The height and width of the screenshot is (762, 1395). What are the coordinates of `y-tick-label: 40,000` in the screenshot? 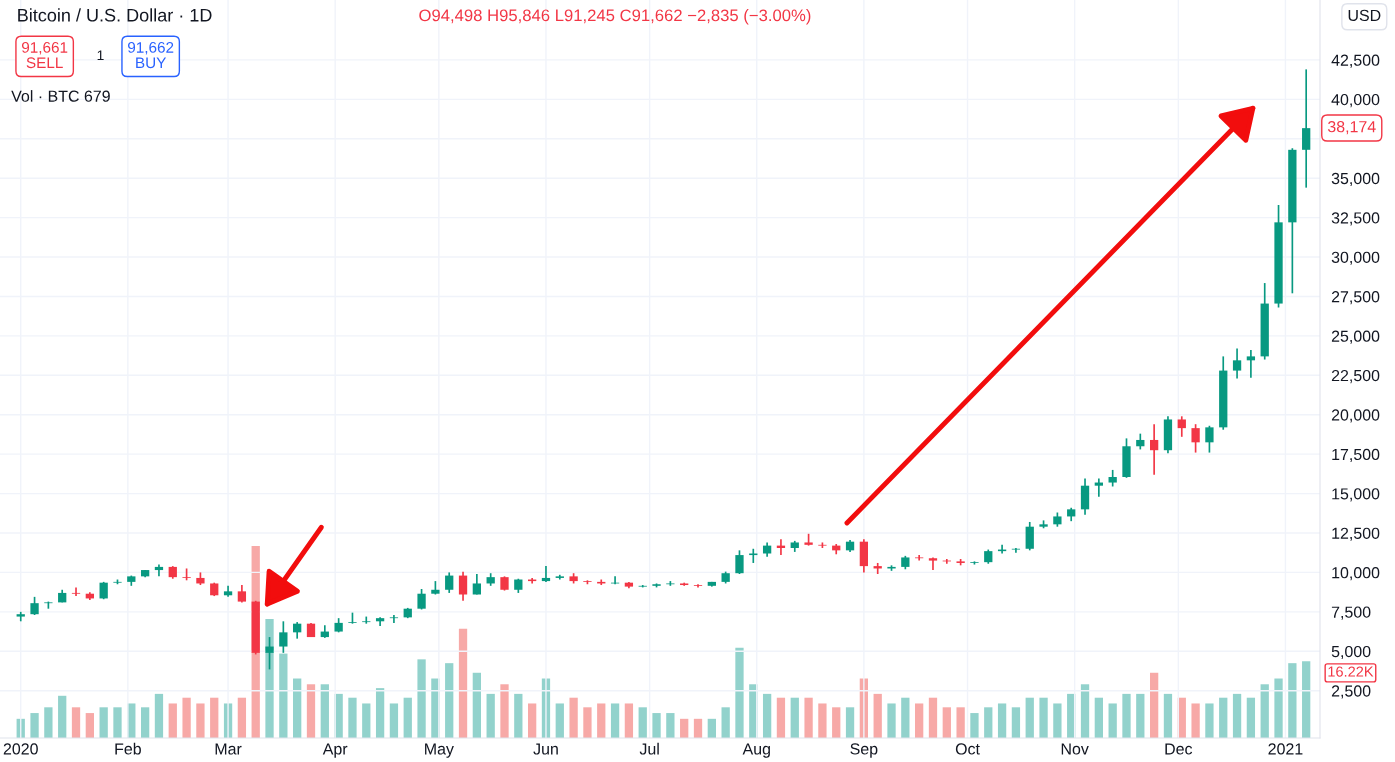 It's located at (1355, 100).